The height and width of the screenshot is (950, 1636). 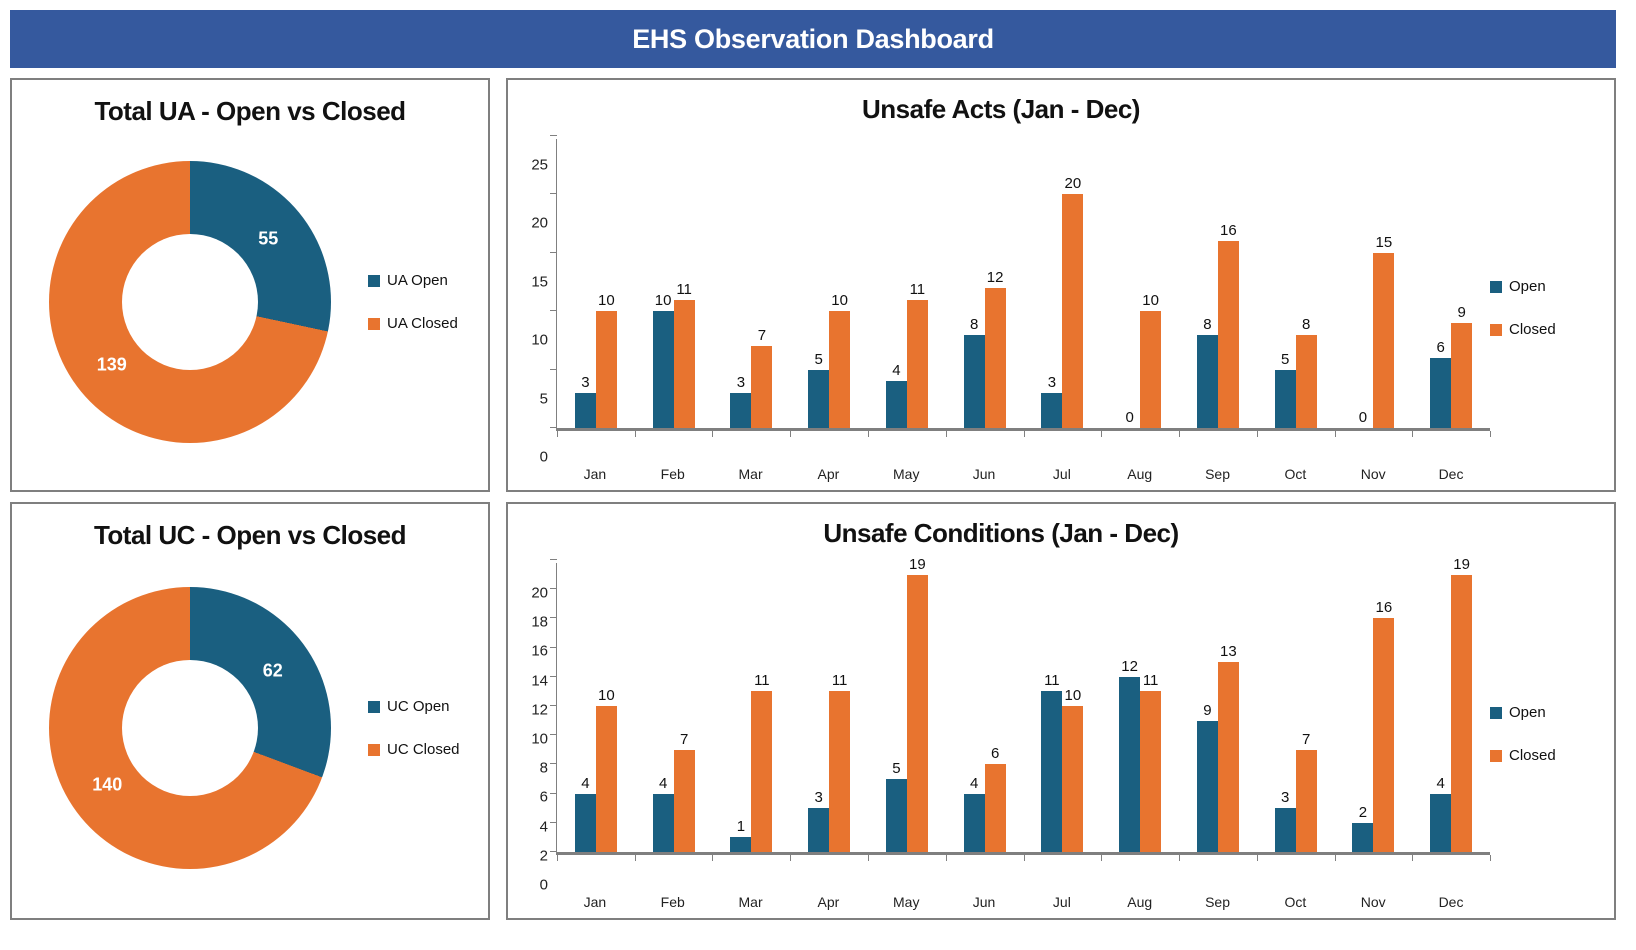 What do you see at coordinates (1218, 707) in the screenshot?
I see `category-sep: 9 13` at bounding box center [1218, 707].